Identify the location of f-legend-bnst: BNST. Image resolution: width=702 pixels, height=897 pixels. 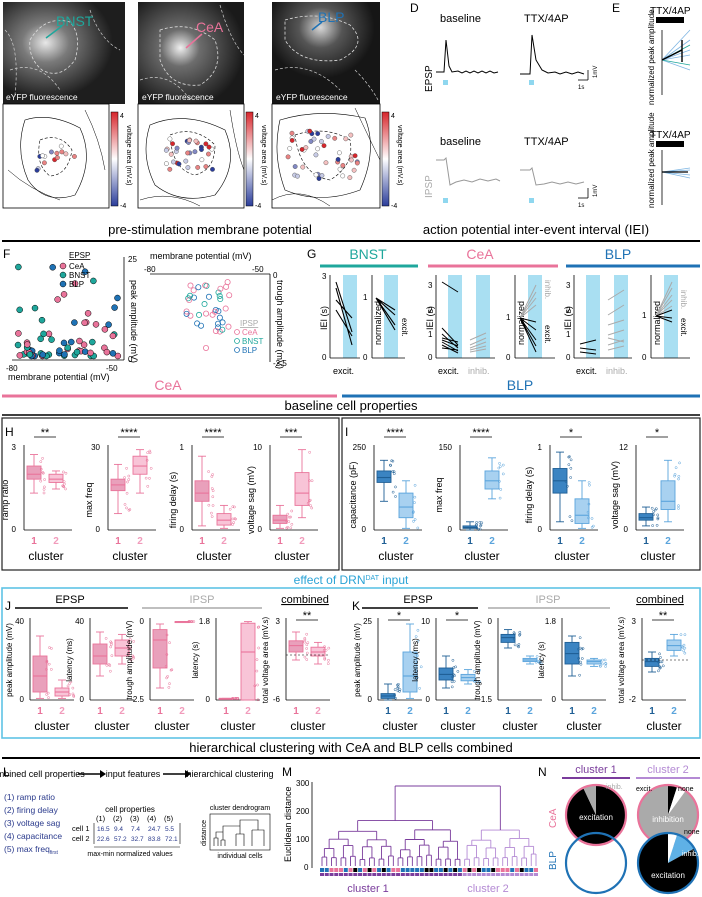
(79, 275).